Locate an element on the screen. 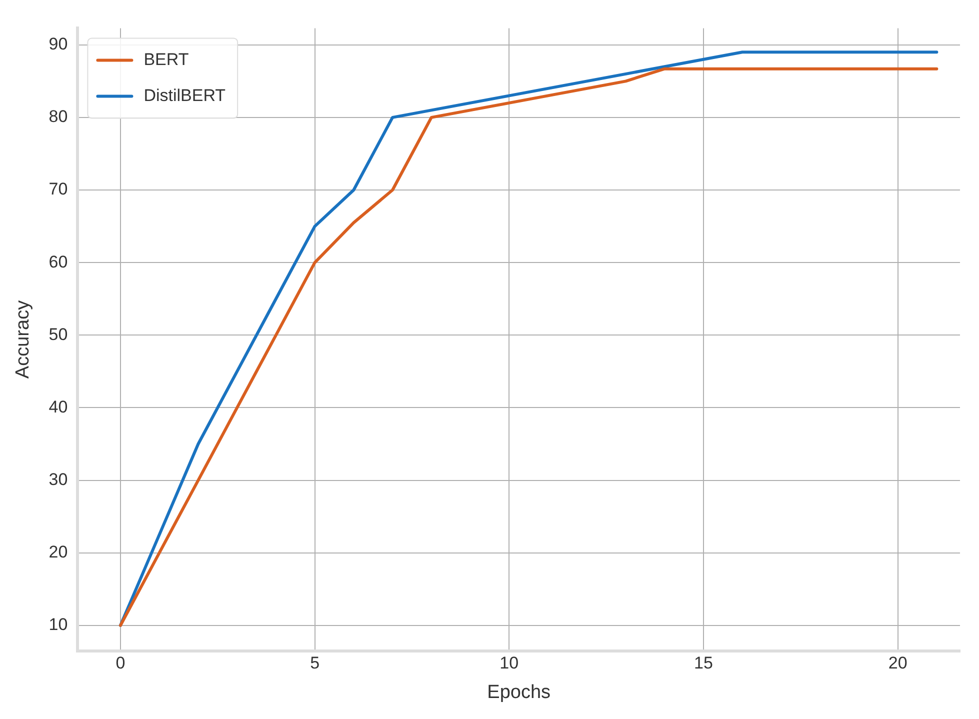 This screenshot has width=979, height=719. x-tick-label: 5 is located at coordinates (315, 663).